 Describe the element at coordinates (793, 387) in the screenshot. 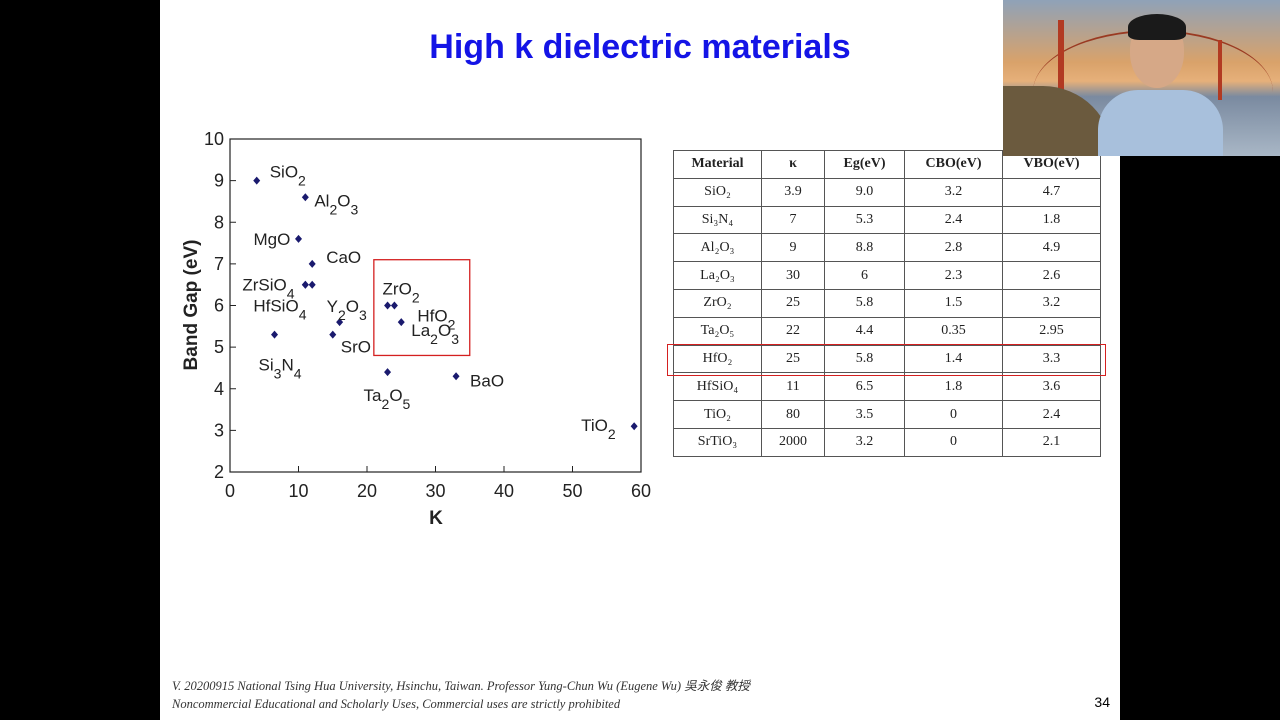

I see `value-cell: 11` at that location.